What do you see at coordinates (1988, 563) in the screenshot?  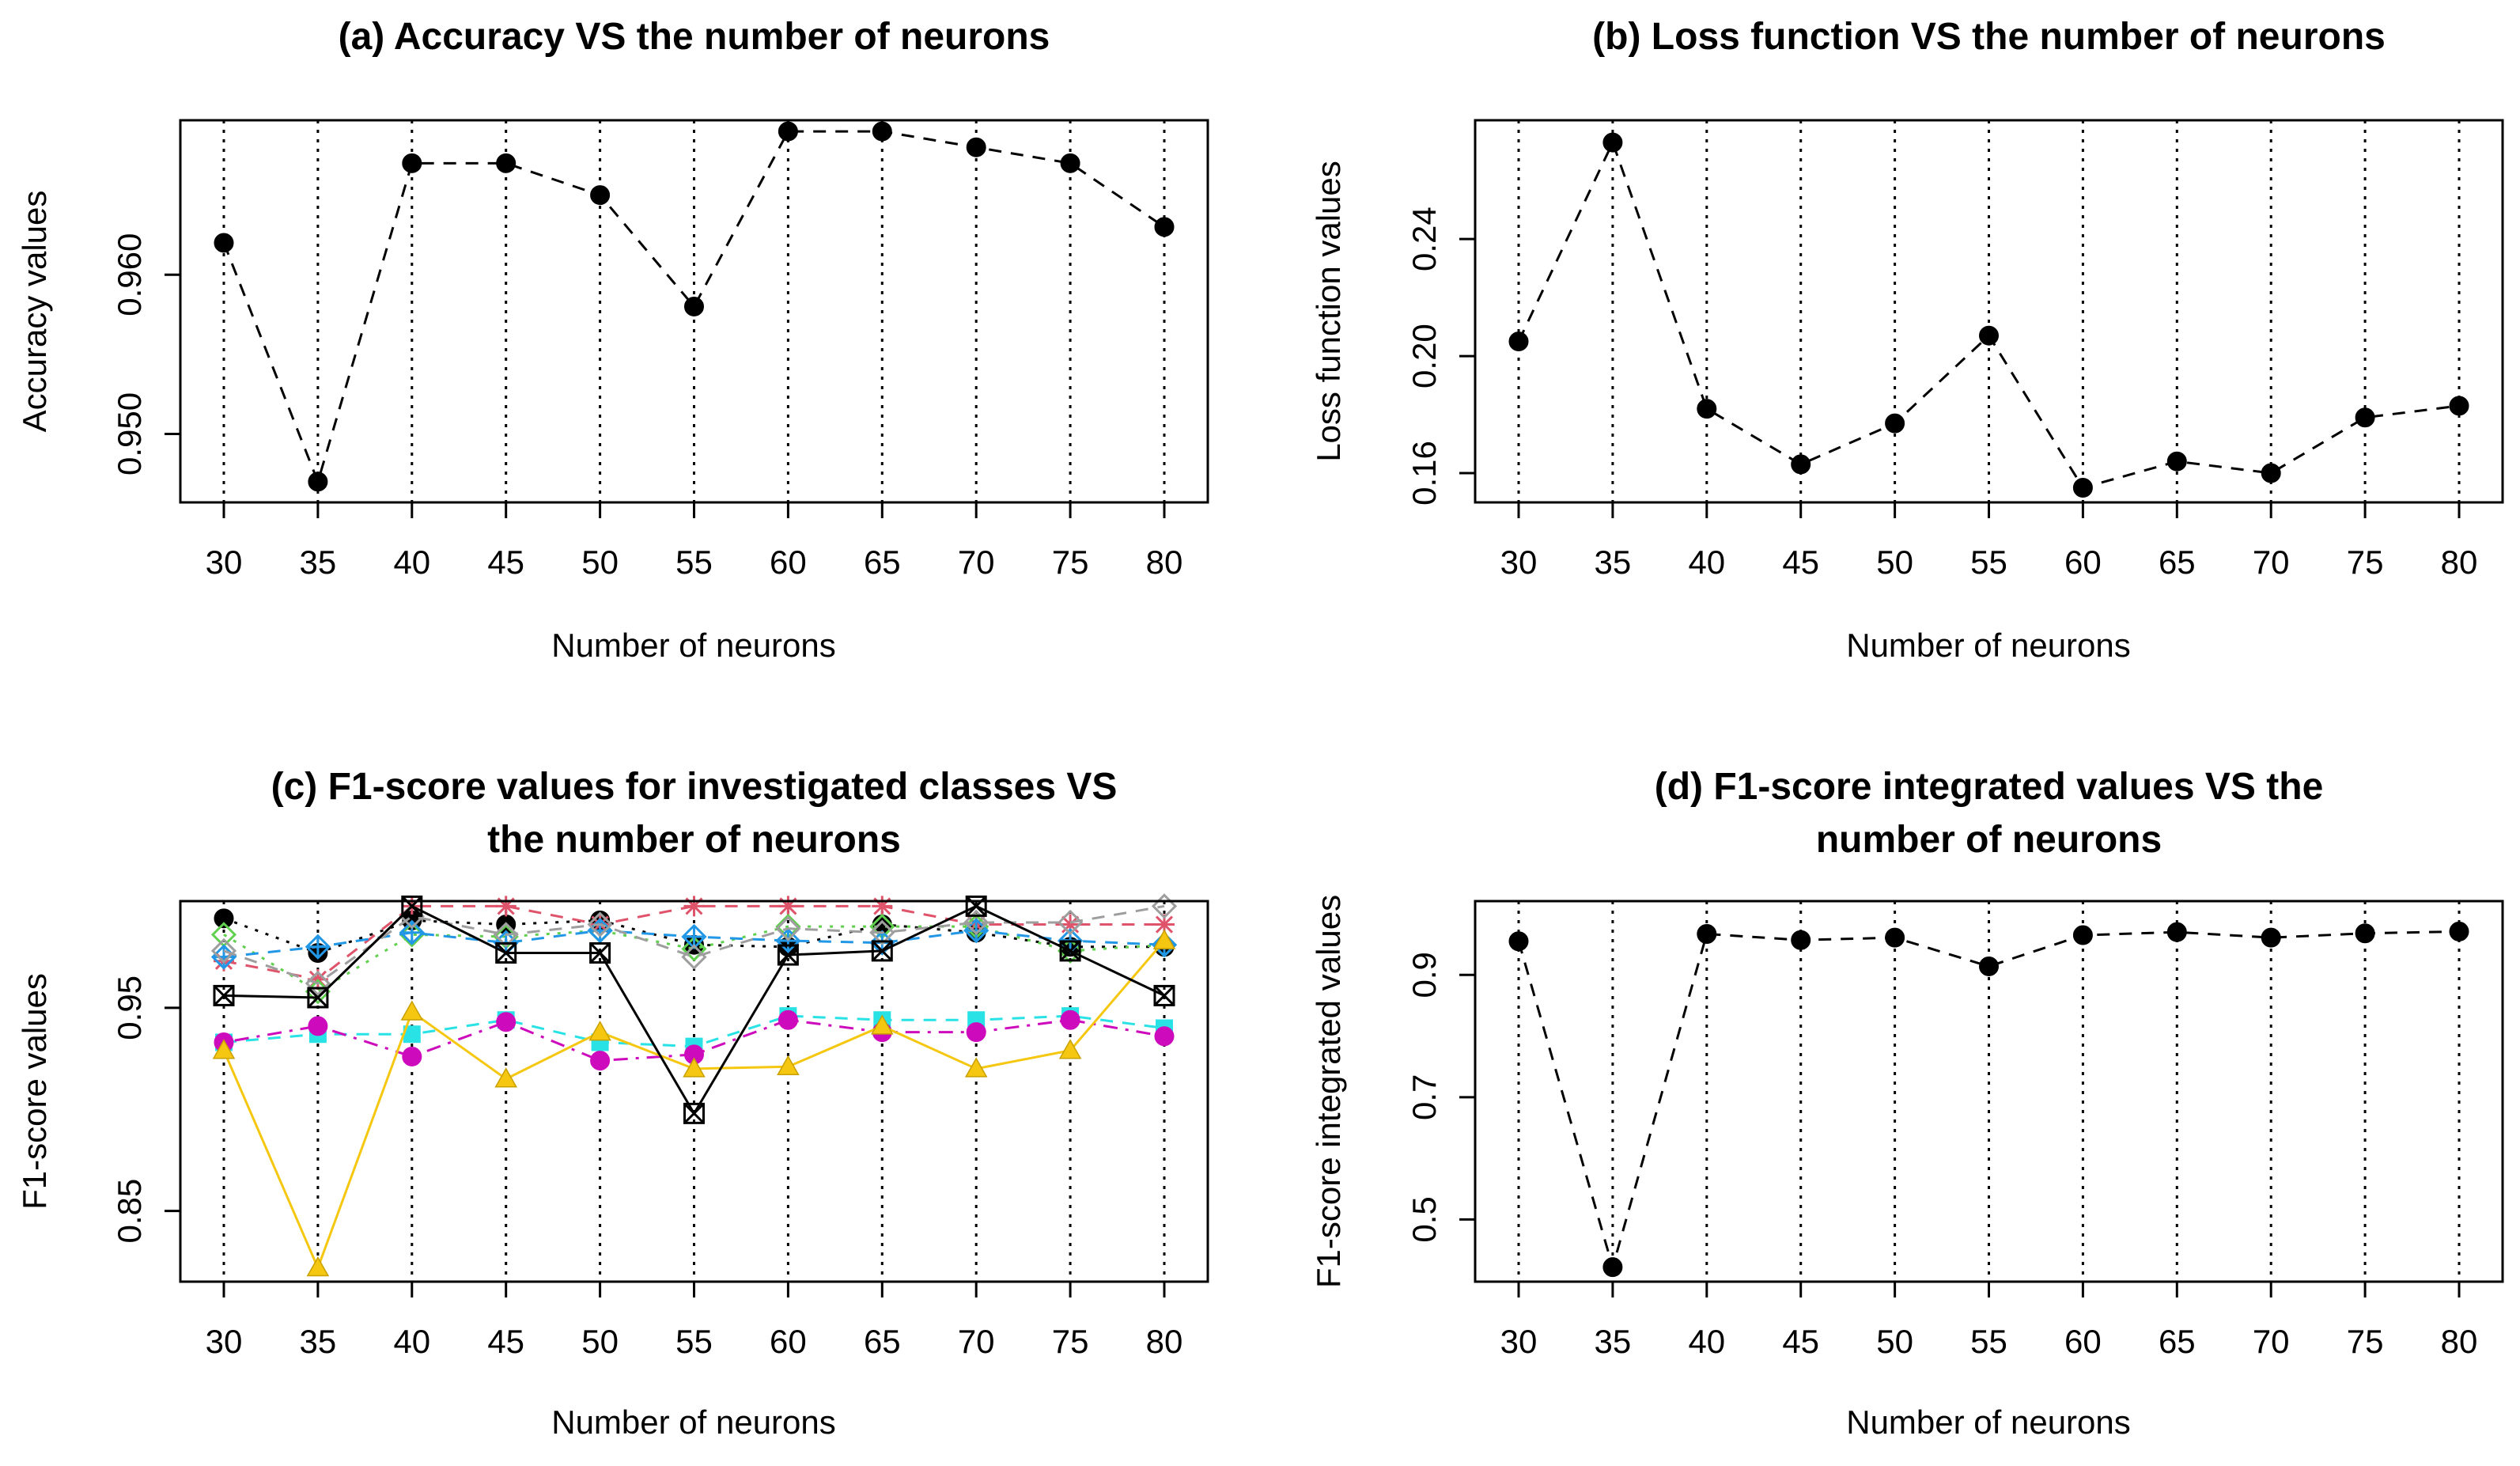 I see `panel-b-x-tick-label: 55` at bounding box center [1988, 563].